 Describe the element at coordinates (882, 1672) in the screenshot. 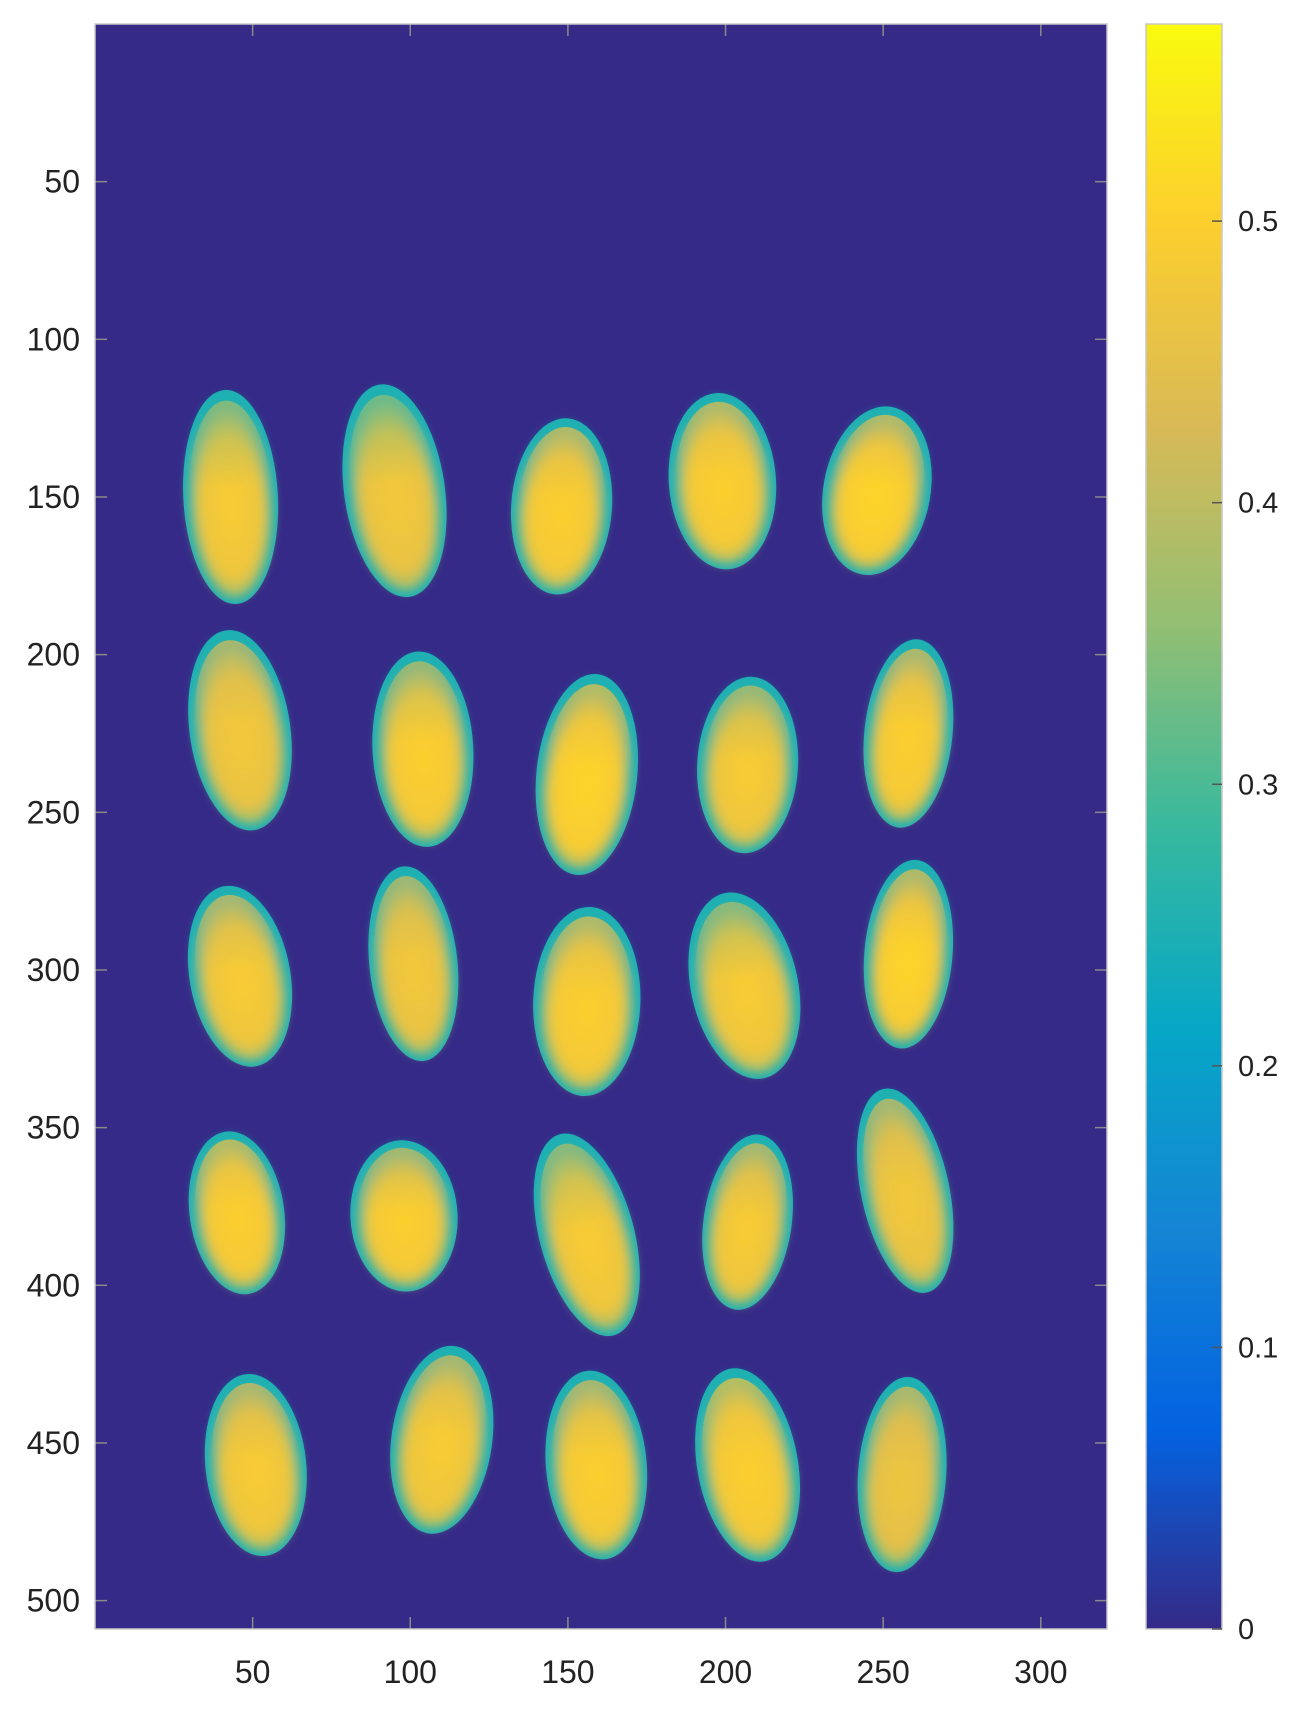

I see `x-tick-label: 250` at that location.